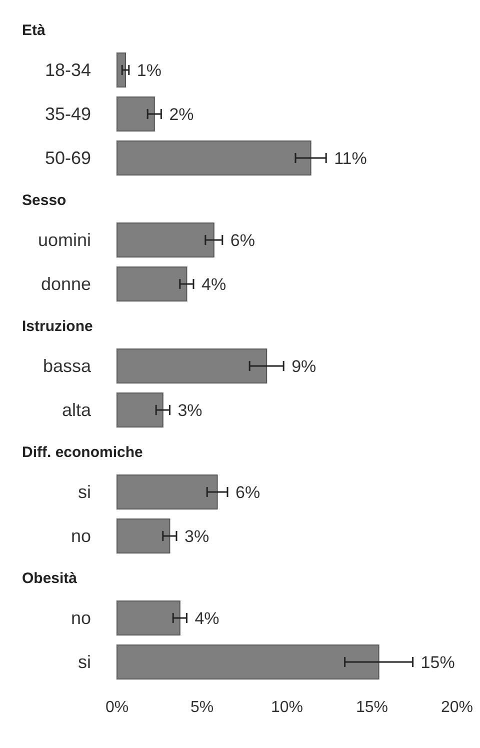  What do you see at coordinates (67, 70) in the screenshot?
I see `y-tick-label: 18-34` at bounding box center [67, 70].